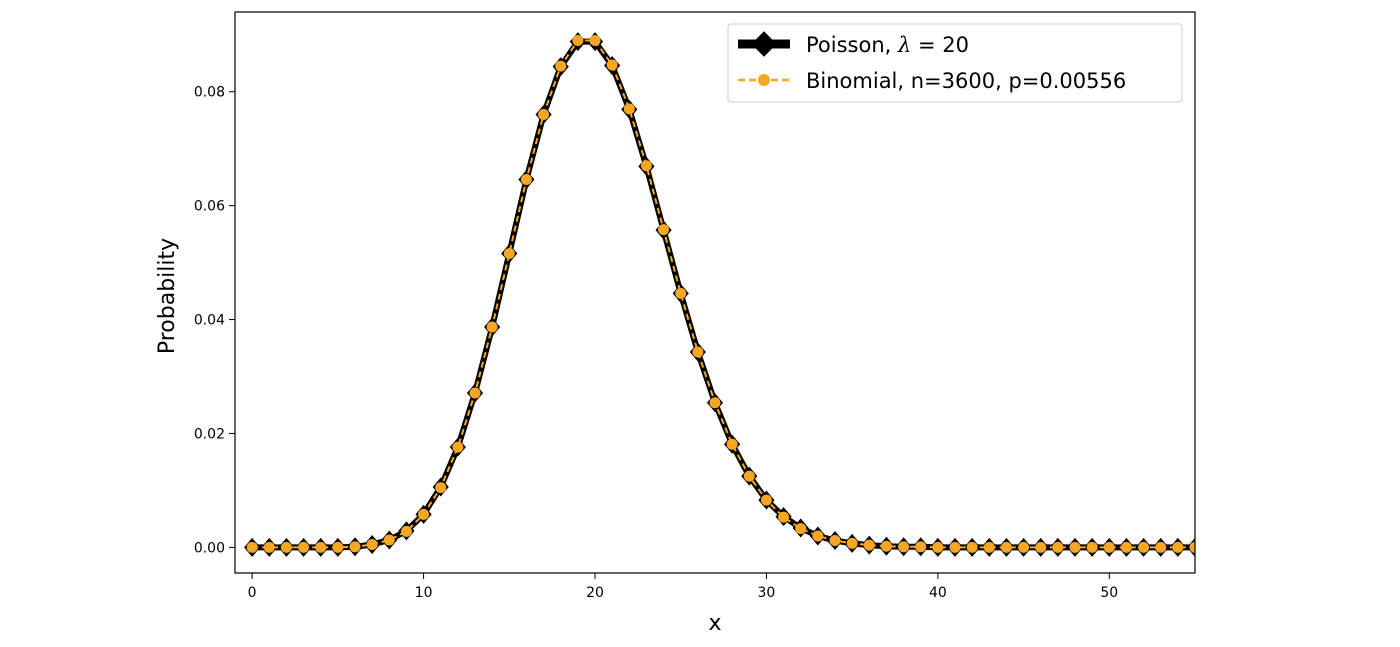 Image resolution: width=1400 pixels, height=647 pixels. I want to click on x-tick-label: 40, so click(938, 593).